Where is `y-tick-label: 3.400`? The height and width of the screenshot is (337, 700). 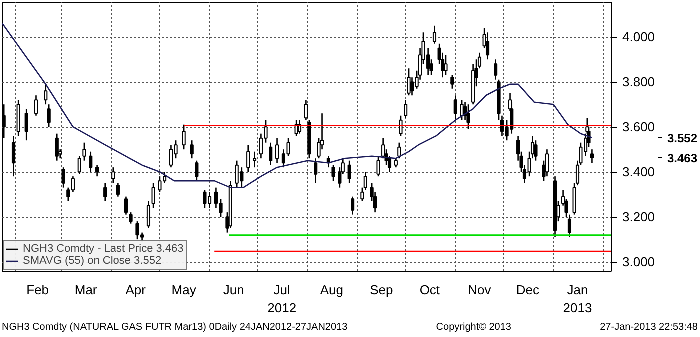 y-tick-label: 3.400 is located at coordinates (639, 172).